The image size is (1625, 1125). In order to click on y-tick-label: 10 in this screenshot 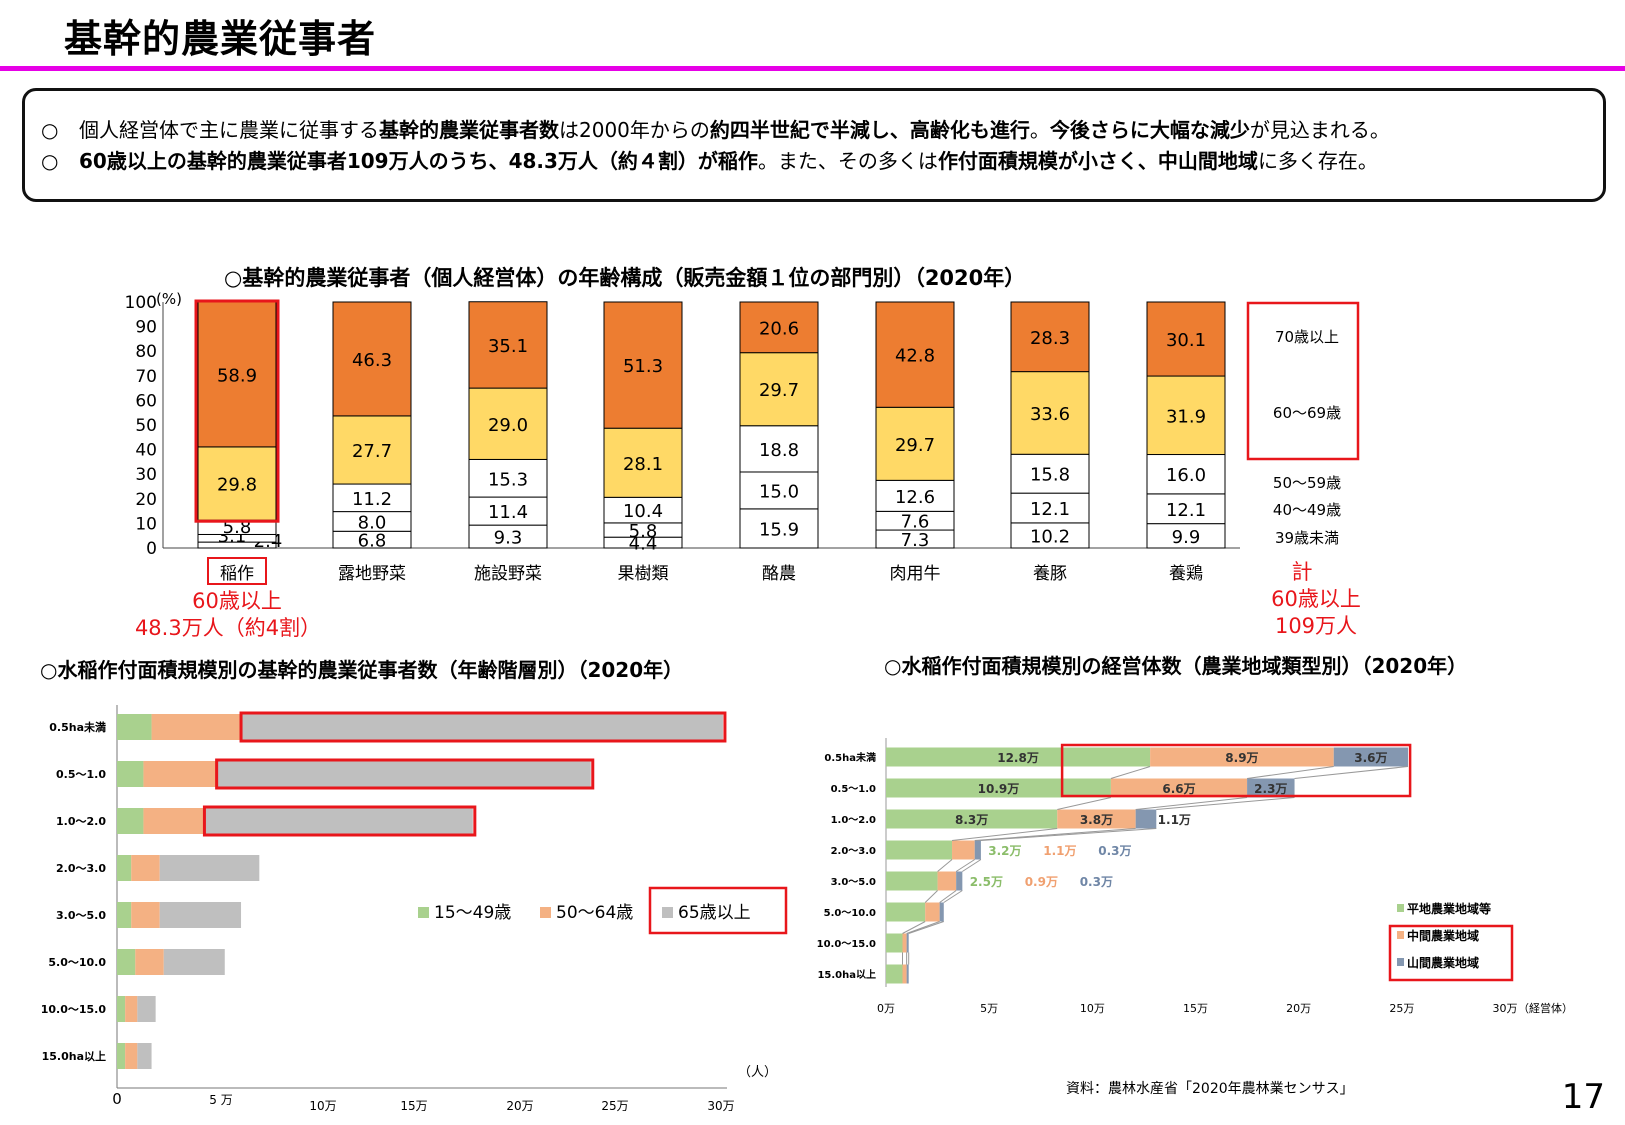, I will do `click(146, 524)`.